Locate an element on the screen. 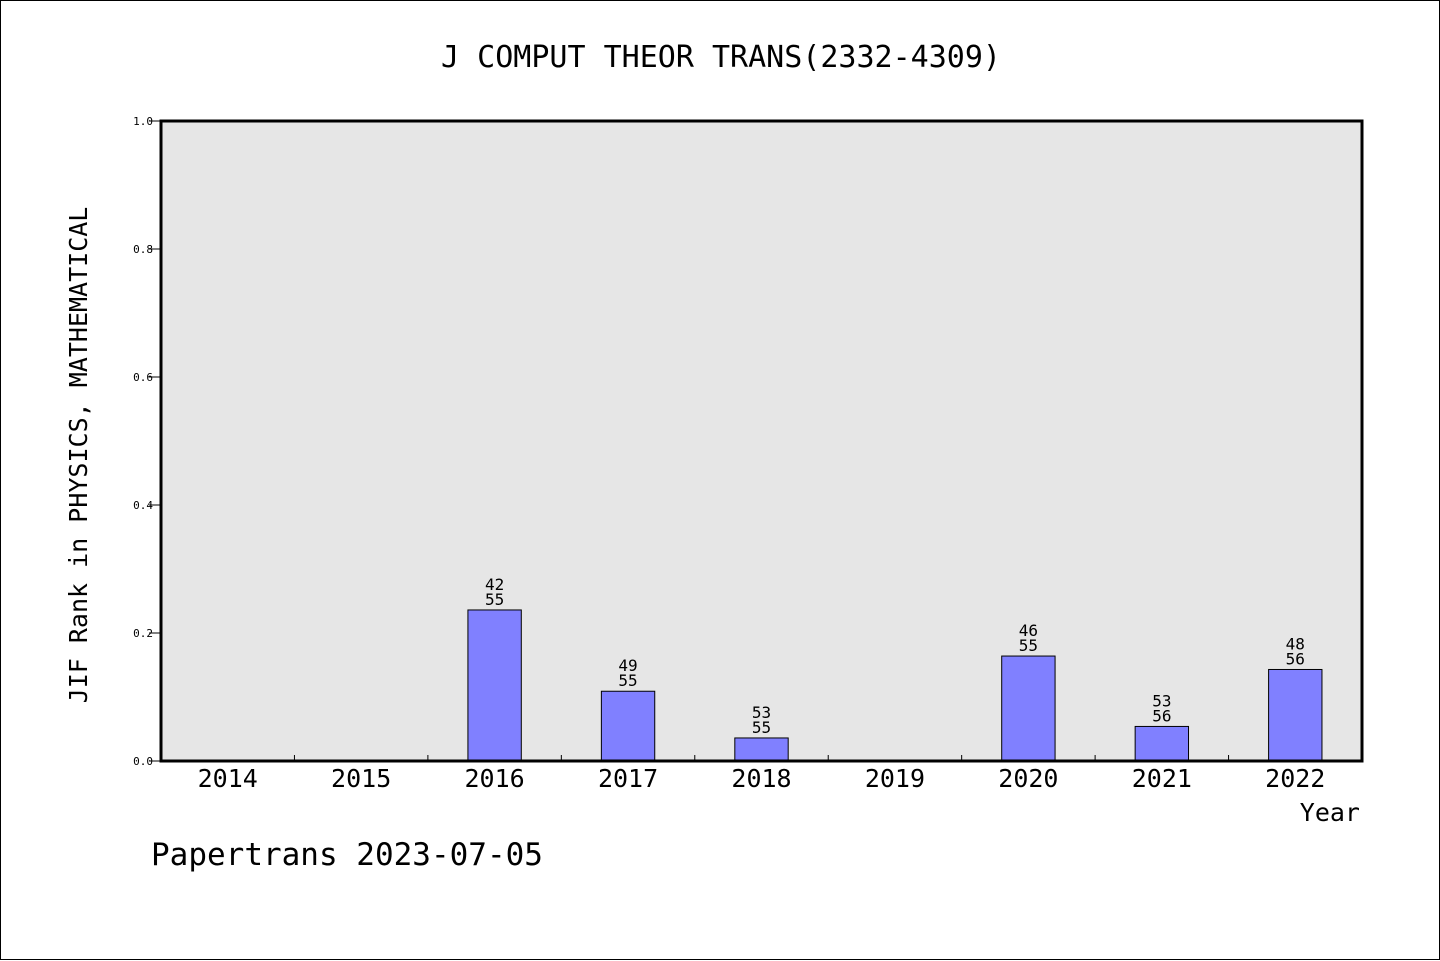 The height and width of the screenshot is (961, 1440). bars-group is located at coordinates (895, 685).